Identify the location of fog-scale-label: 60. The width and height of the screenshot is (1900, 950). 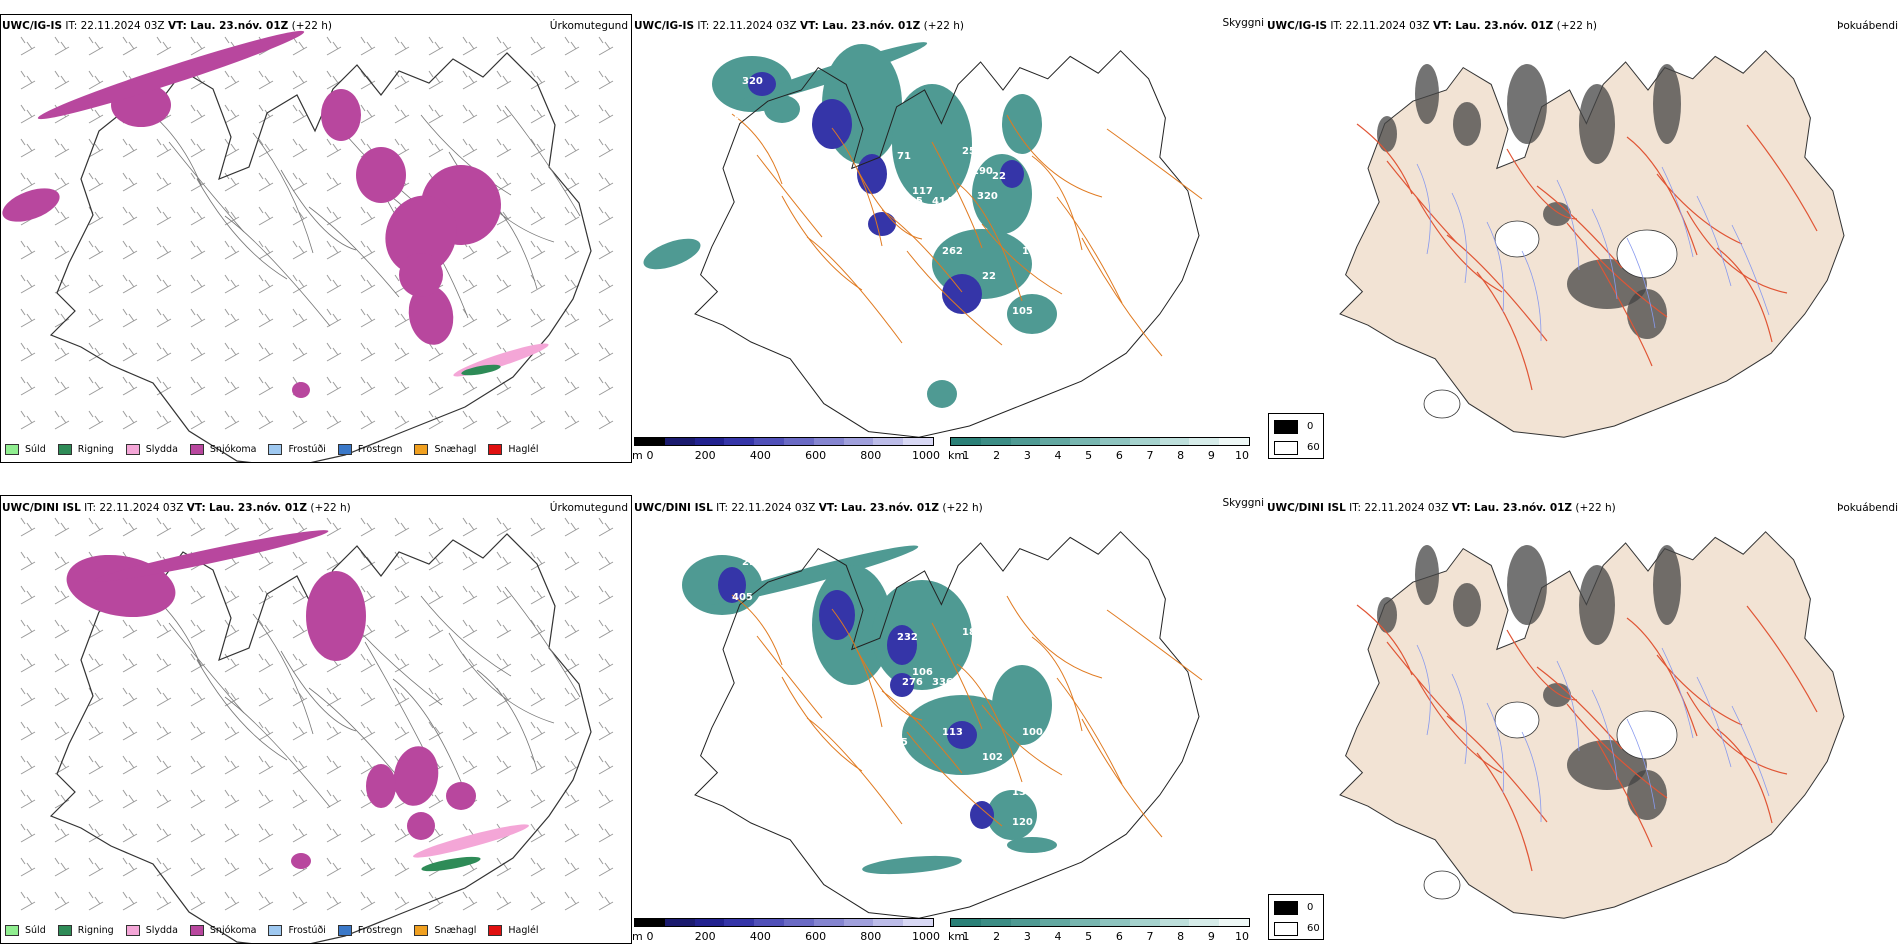
(1313, 928).